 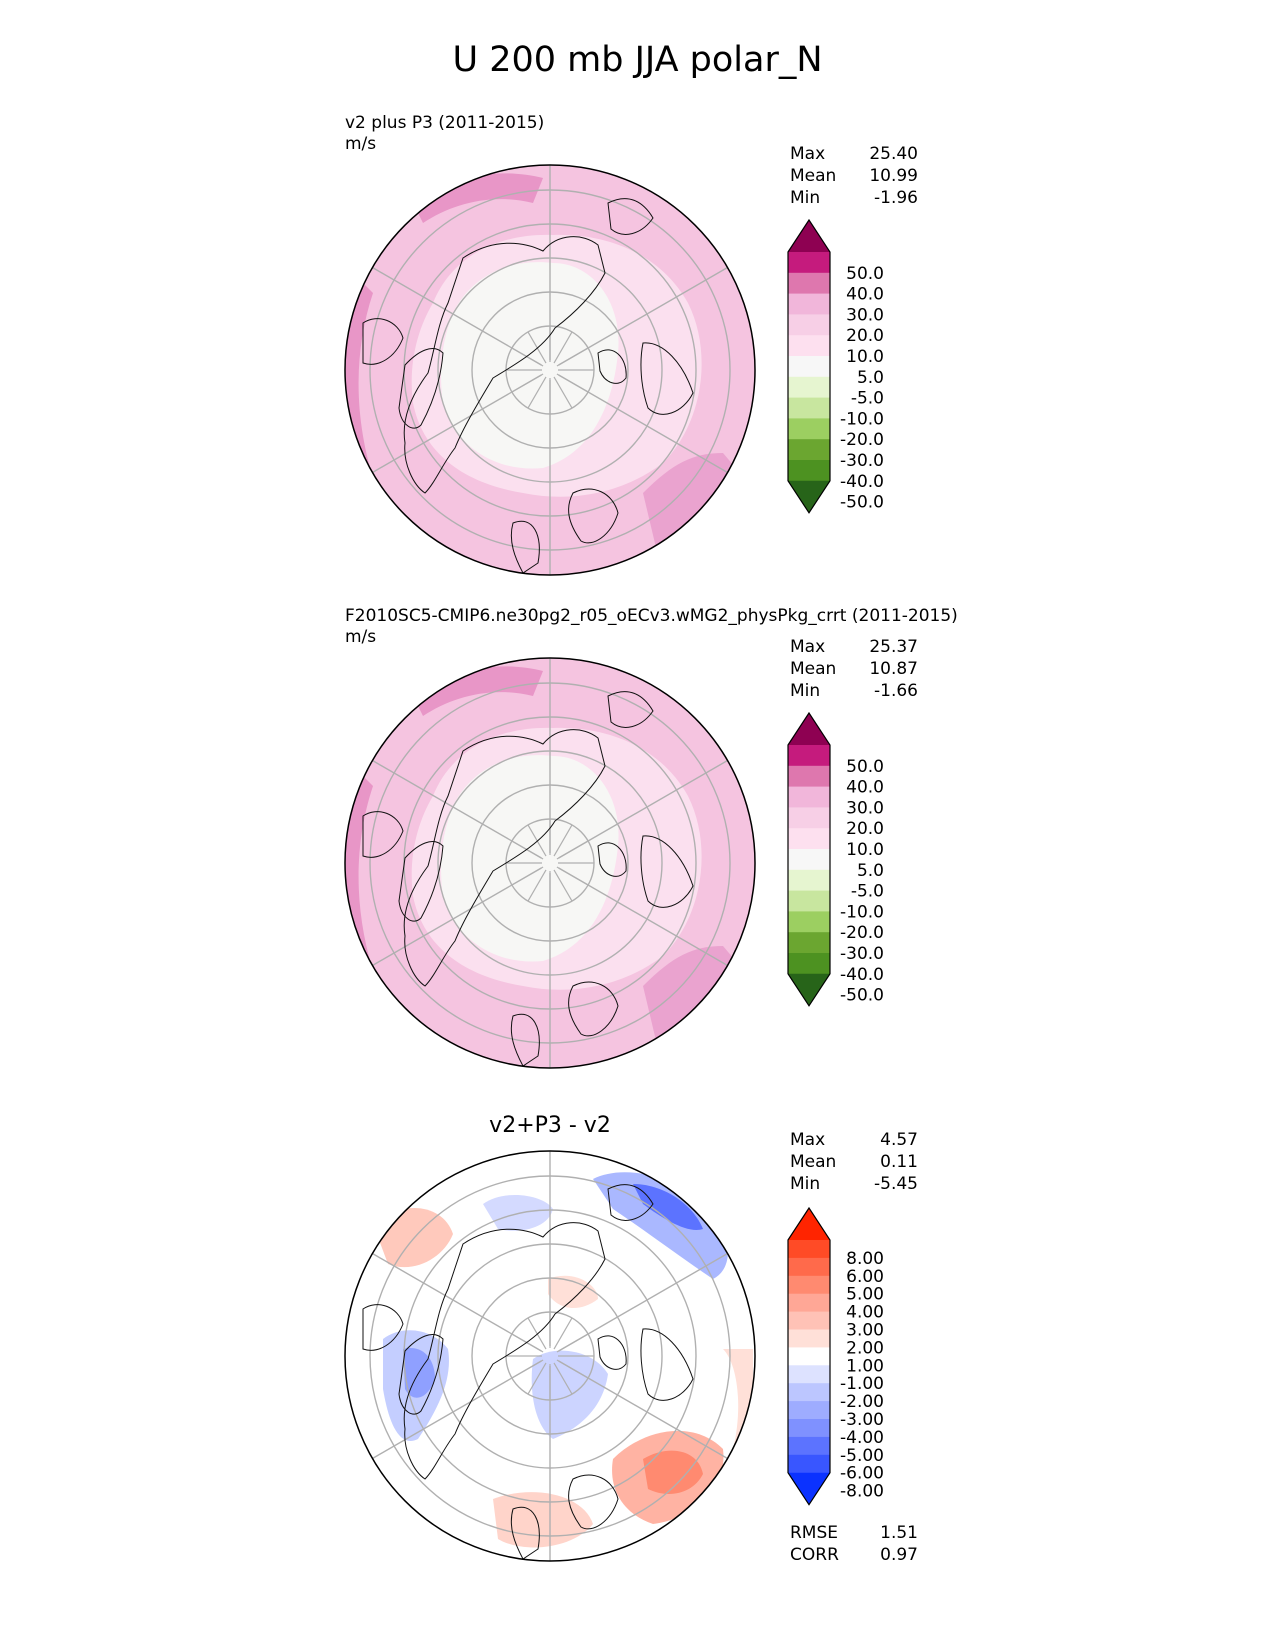 I want to click on colorbar-tick-label: -10.0, so click(x=862, y=419).